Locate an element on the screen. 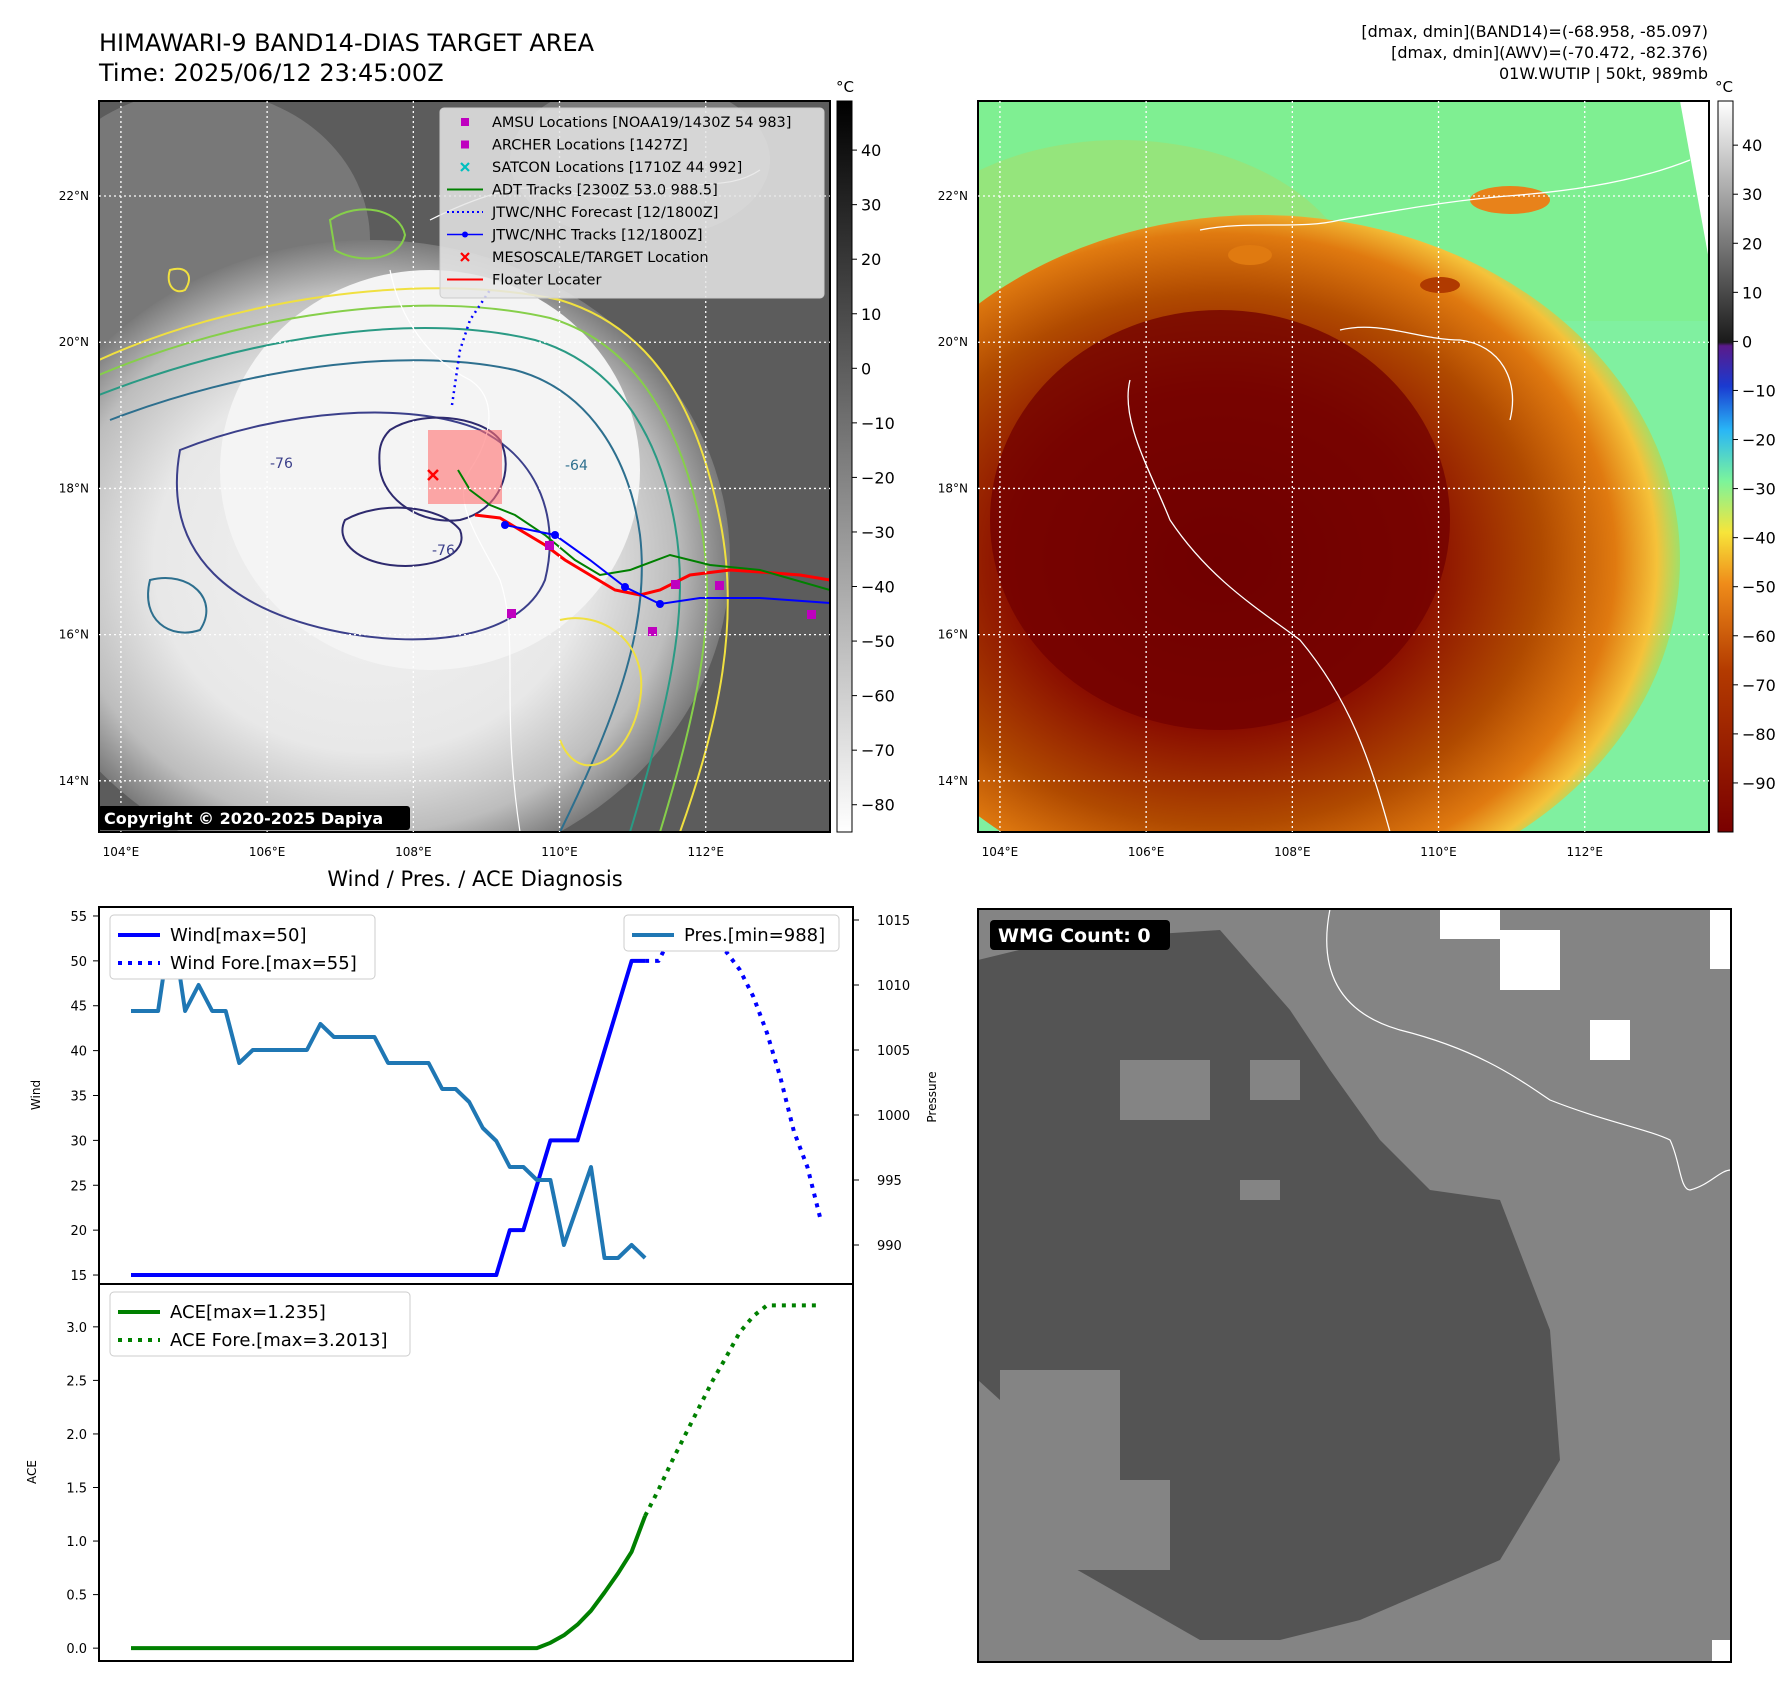  y-tick-label: 20 is located at coordinates (78, 1231).